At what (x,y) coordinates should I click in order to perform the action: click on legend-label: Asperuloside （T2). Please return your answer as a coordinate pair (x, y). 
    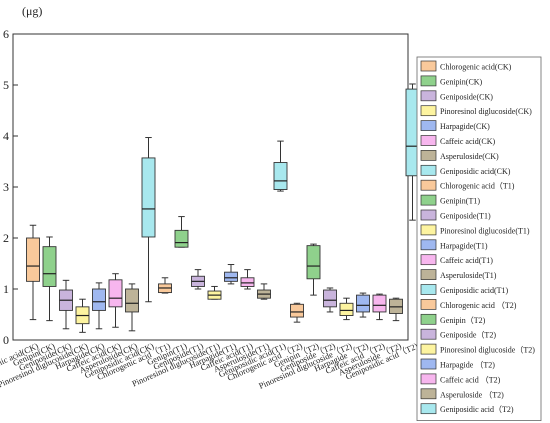
    Looking at the image, I should click on (472, 394).